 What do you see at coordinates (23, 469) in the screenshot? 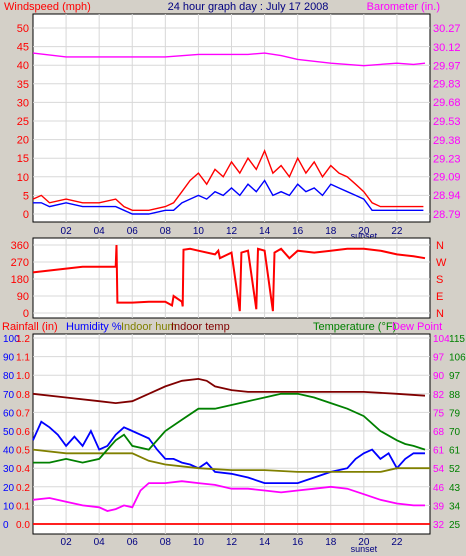
I see `rainfall-tick-label: 0.4` at bounding box center [23, 469].